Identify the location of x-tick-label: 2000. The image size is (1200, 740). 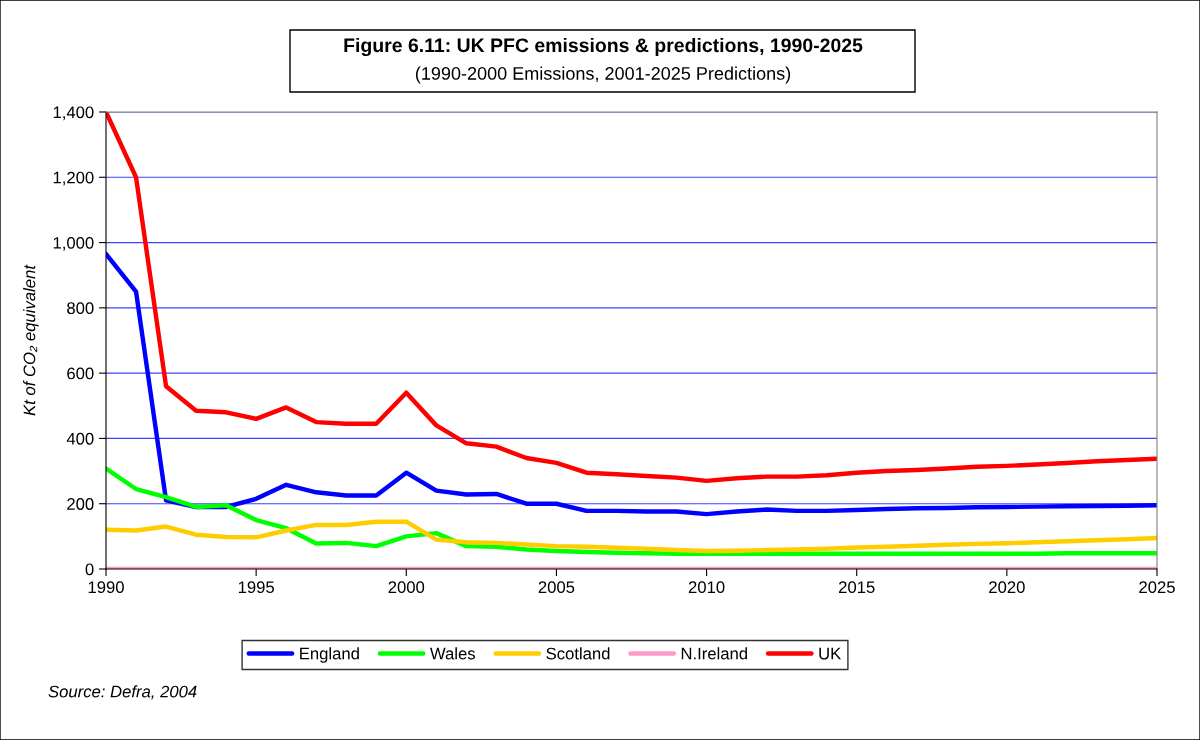
(406, 587).